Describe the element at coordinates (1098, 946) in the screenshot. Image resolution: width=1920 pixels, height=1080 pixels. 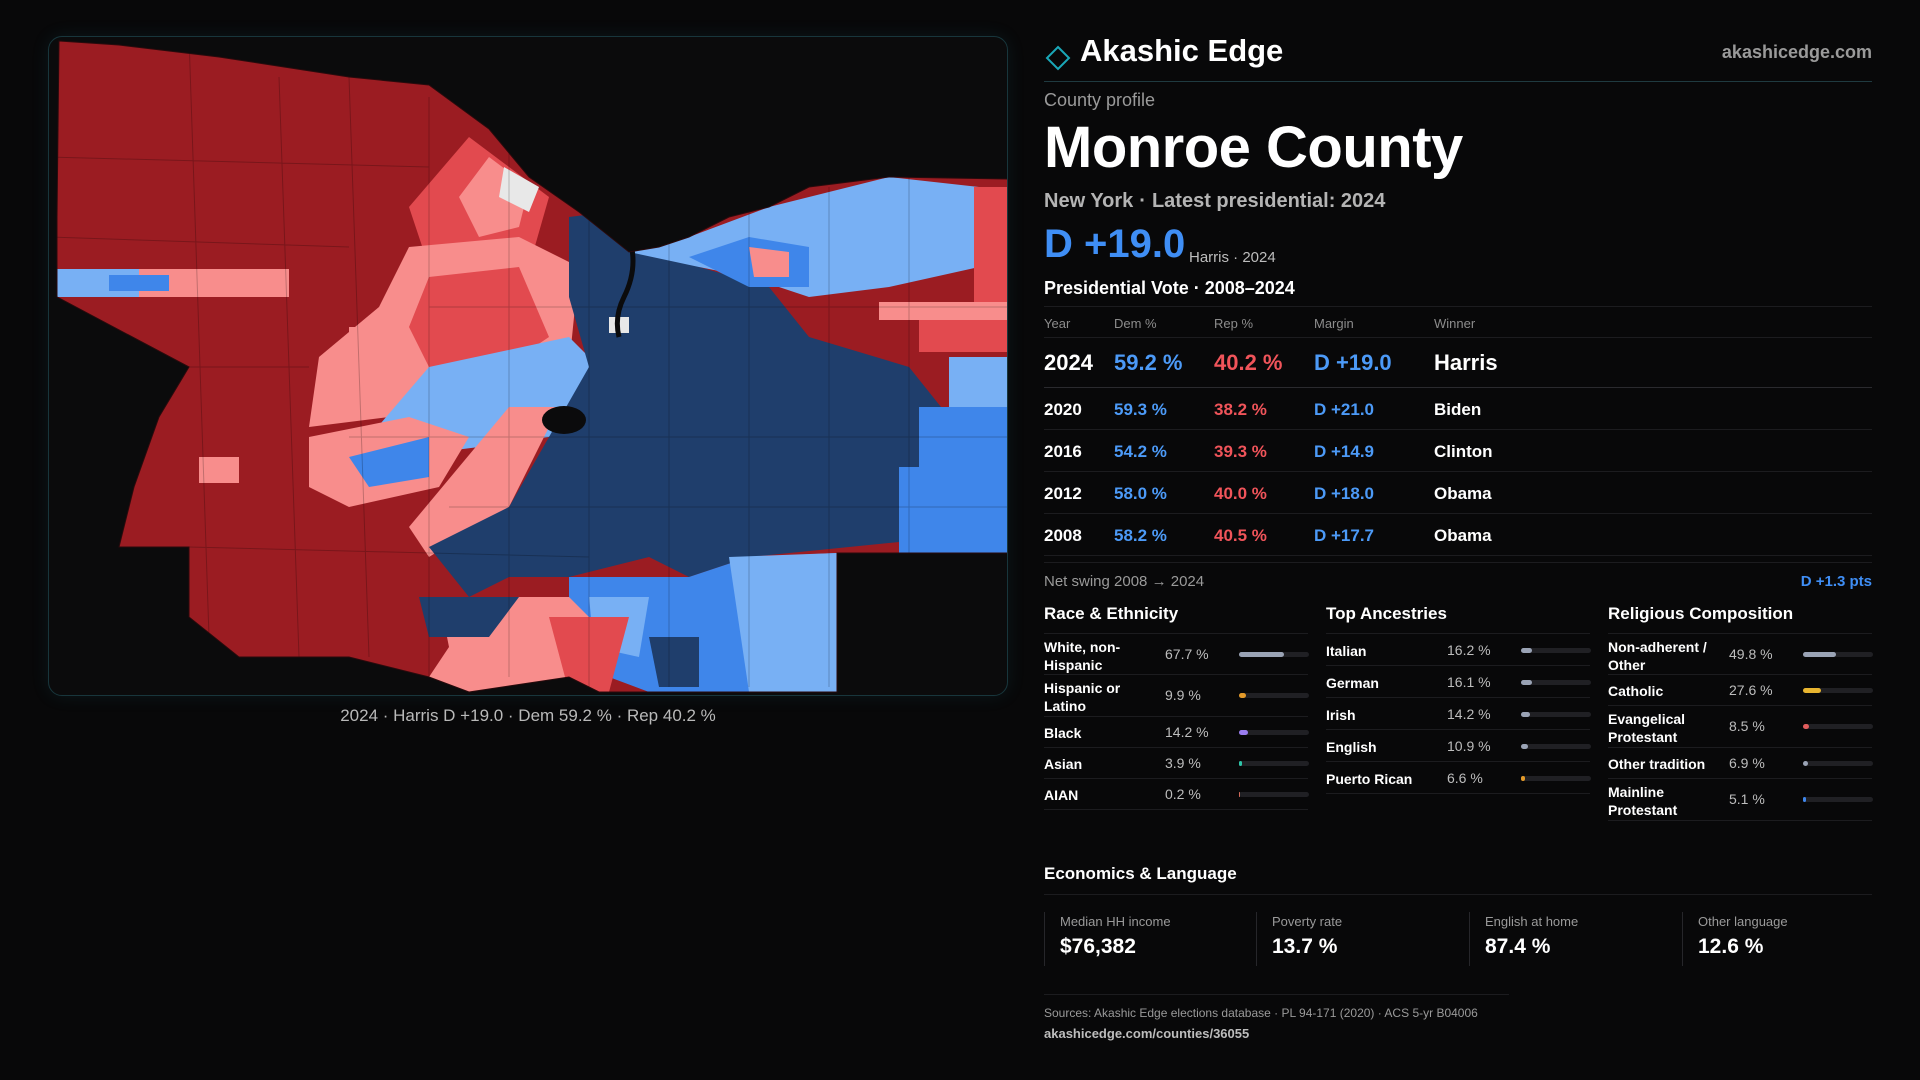
I see `stat-value: $76,382` at that location.